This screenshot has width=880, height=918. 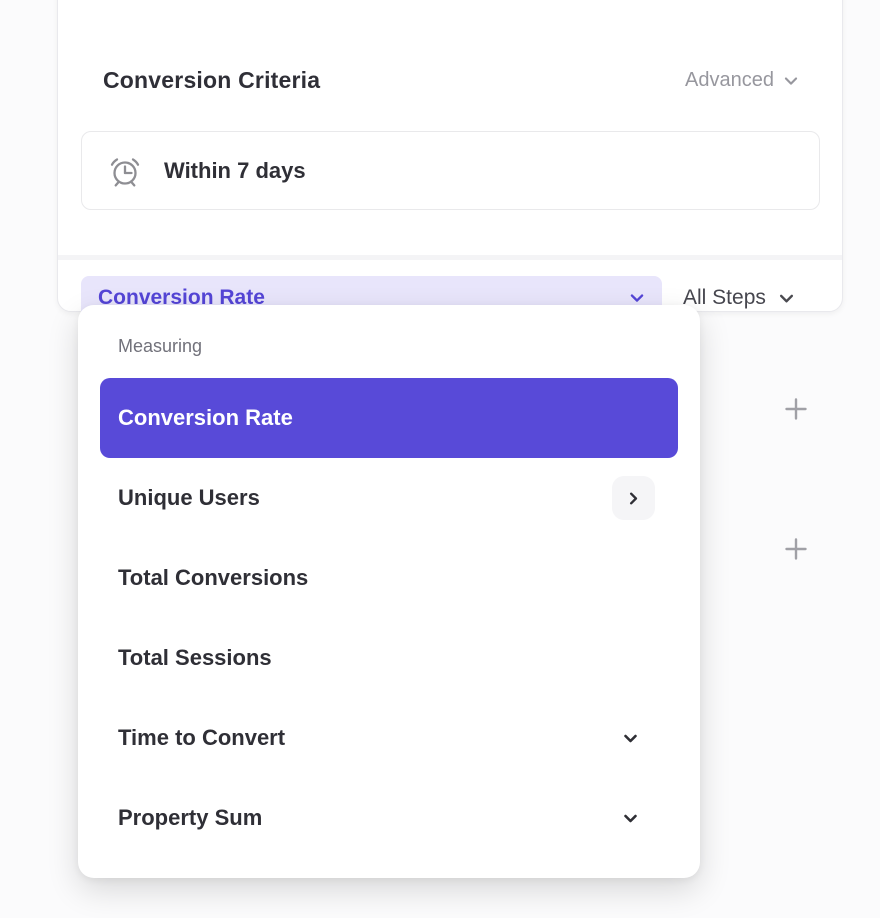 I want to click on menu-item-label: Total Conversions, so click(x=213, y=577).